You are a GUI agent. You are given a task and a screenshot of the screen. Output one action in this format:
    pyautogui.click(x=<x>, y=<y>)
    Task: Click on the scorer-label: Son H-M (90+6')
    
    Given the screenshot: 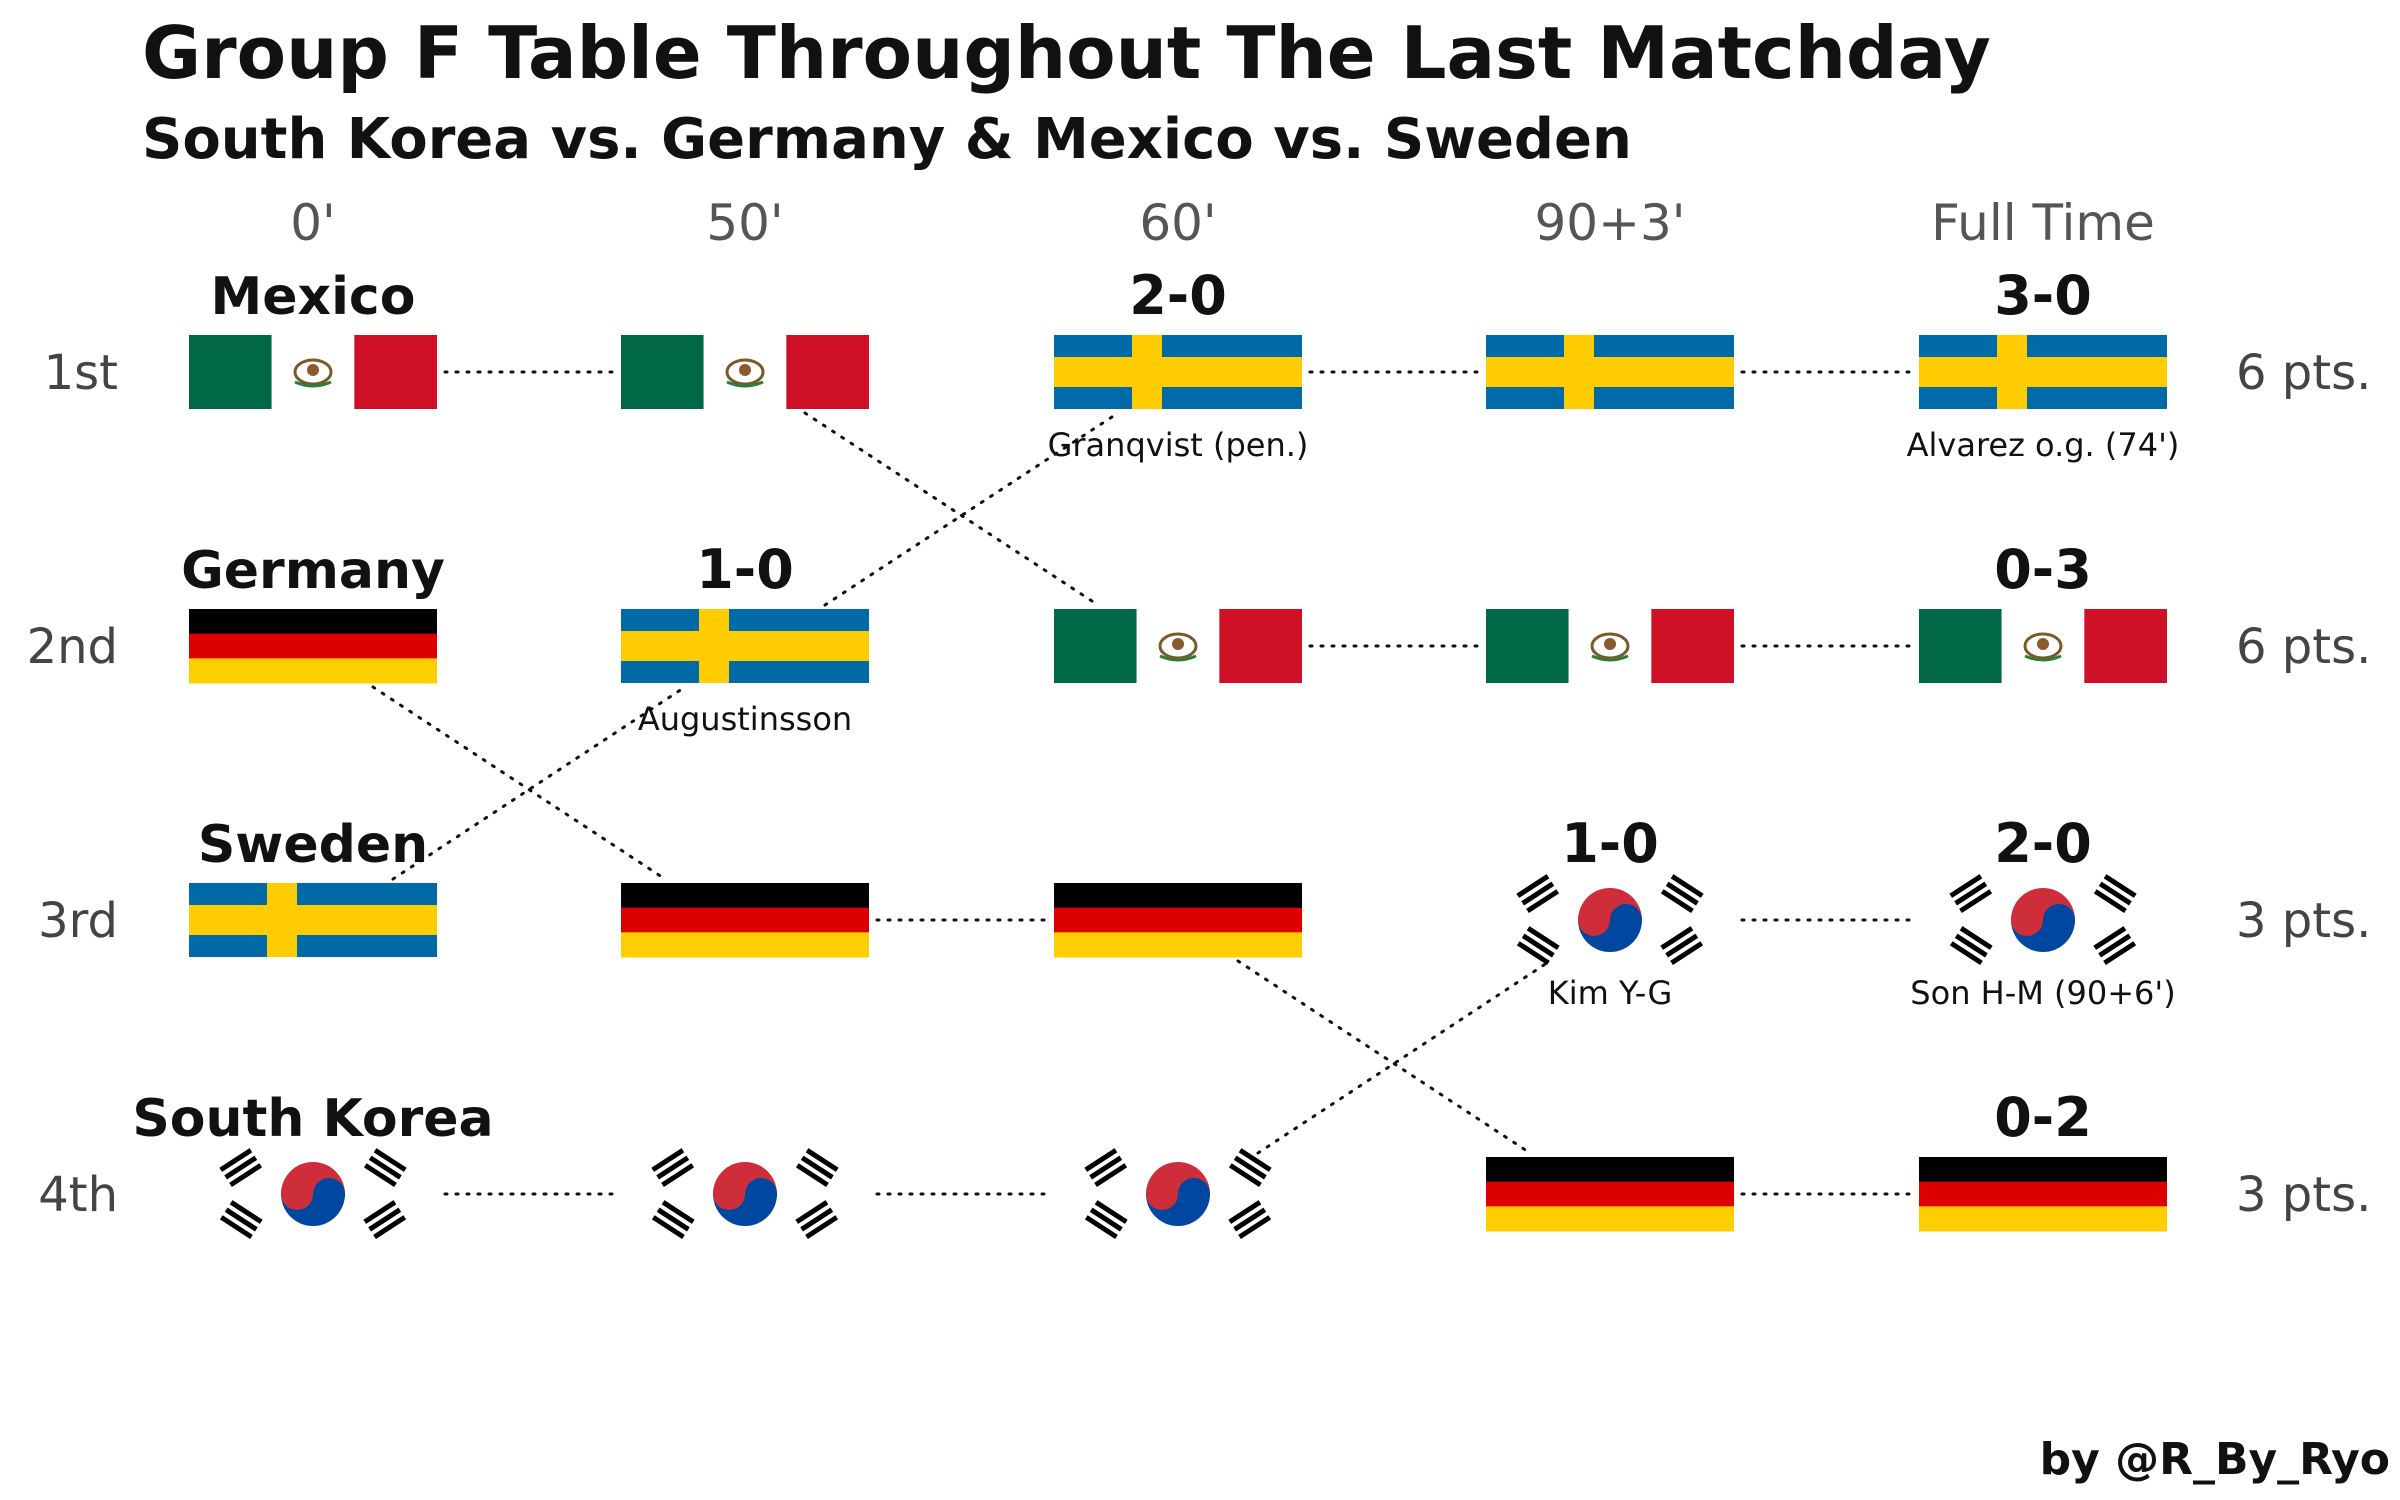 What is the action you would take?
    pyautogui.click(x=2042, y=993)
    